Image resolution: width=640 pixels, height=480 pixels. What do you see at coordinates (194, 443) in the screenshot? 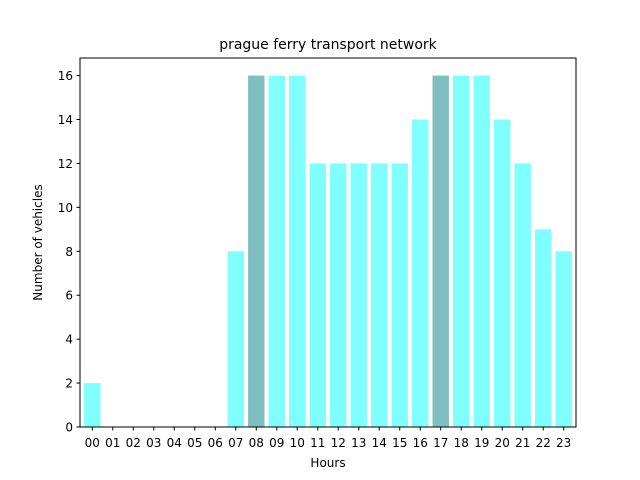
I see `x-tick-label: 05` at bounding box center [194, 443].